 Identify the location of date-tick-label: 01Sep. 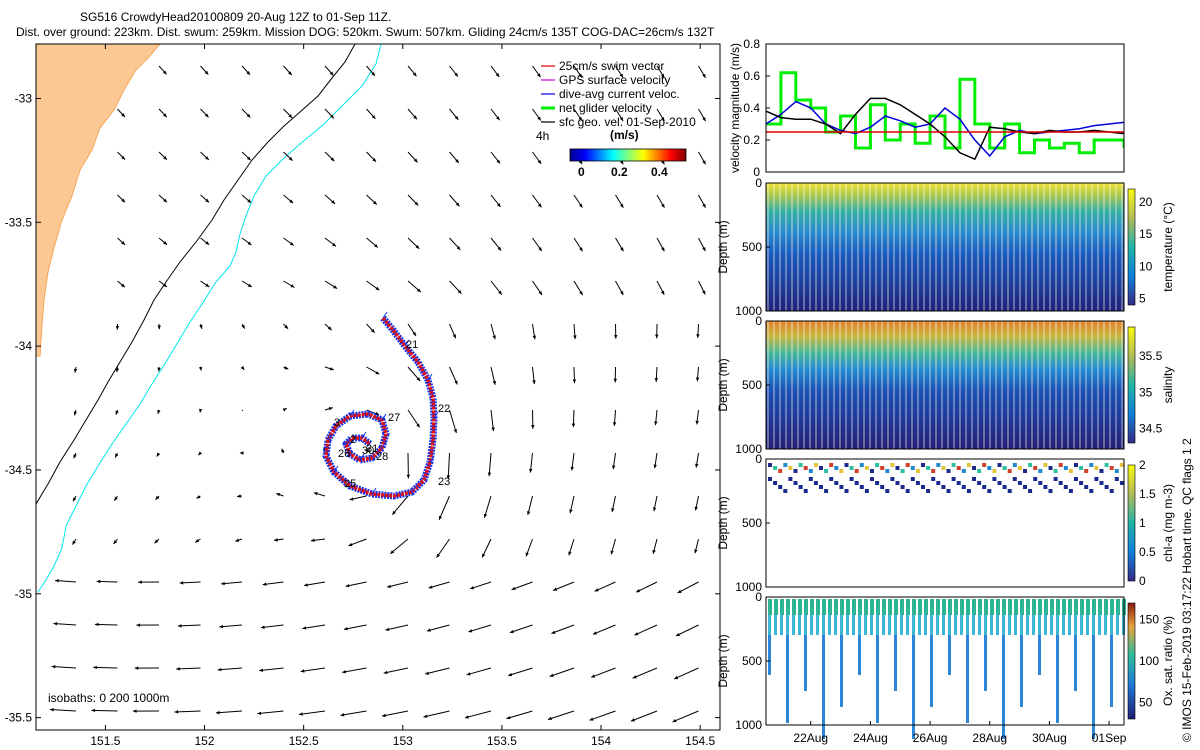
(1109, 738).